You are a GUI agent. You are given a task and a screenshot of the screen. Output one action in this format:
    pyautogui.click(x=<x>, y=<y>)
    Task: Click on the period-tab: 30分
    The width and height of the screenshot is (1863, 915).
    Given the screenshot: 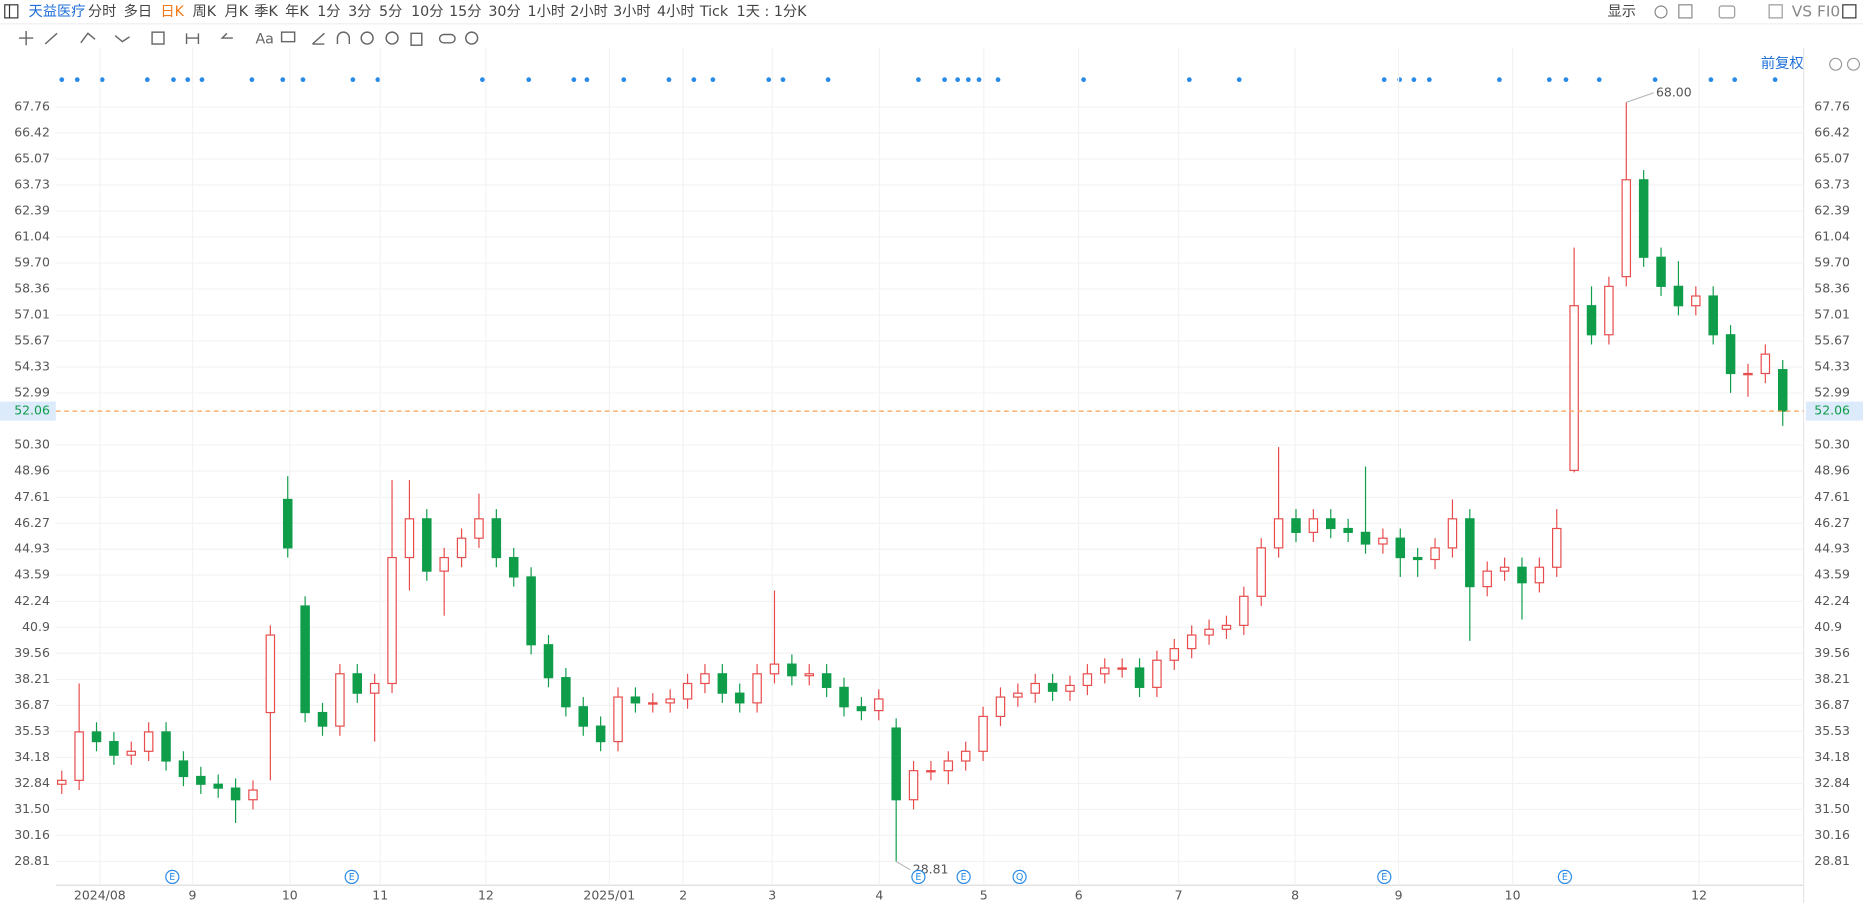 What is the action you would take?
    pyautogui.click(x=504, y=11)
    